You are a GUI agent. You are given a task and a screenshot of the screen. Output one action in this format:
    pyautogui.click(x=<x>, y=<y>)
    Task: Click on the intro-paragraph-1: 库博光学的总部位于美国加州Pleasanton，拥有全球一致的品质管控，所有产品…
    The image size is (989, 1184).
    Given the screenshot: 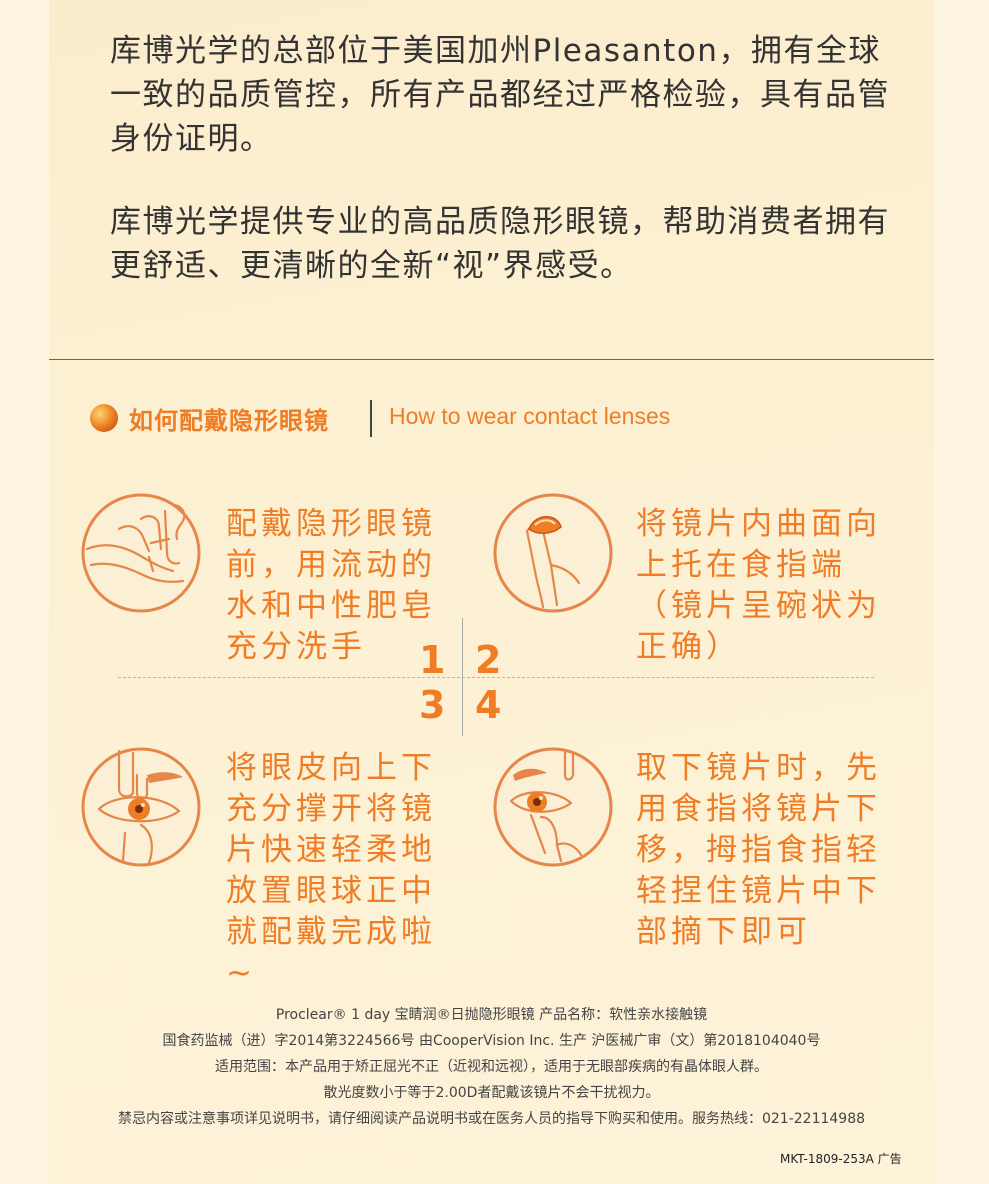 What is the action you would take?
    pyautogui.click(x=500, y=95)
    